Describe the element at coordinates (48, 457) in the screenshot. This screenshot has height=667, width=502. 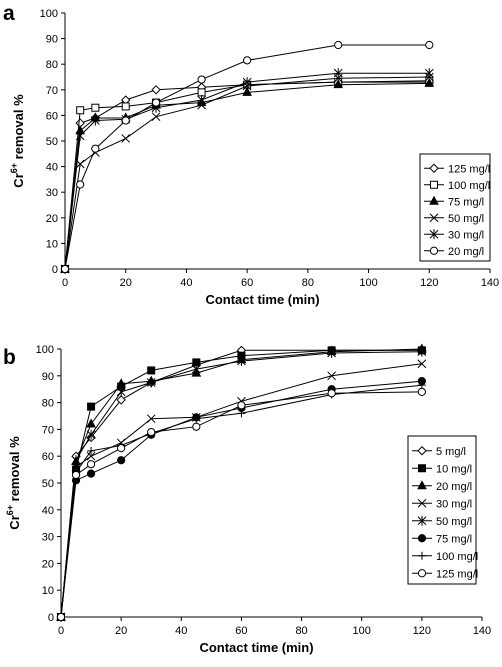
I see `y-tick-label: 60` at that location.